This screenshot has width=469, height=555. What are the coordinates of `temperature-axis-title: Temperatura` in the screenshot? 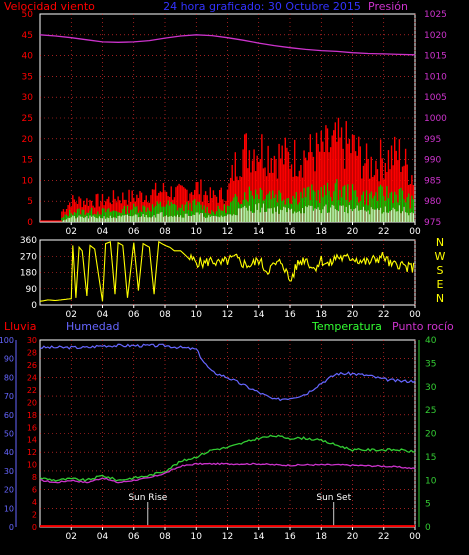 It's located at (346, 326).